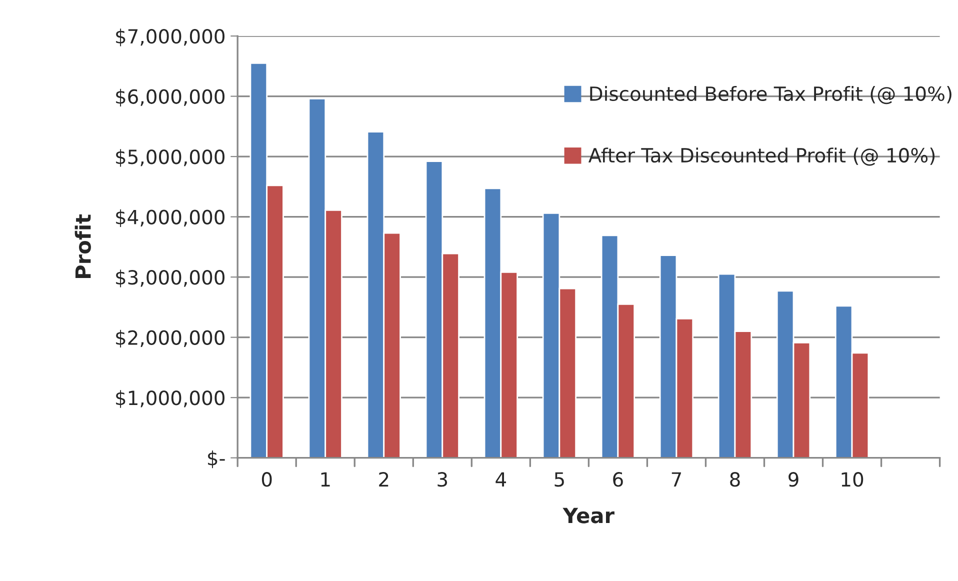 This screenshot has height=581, width=958. I want to click on x-tick-label: 7, so click(676, 479).